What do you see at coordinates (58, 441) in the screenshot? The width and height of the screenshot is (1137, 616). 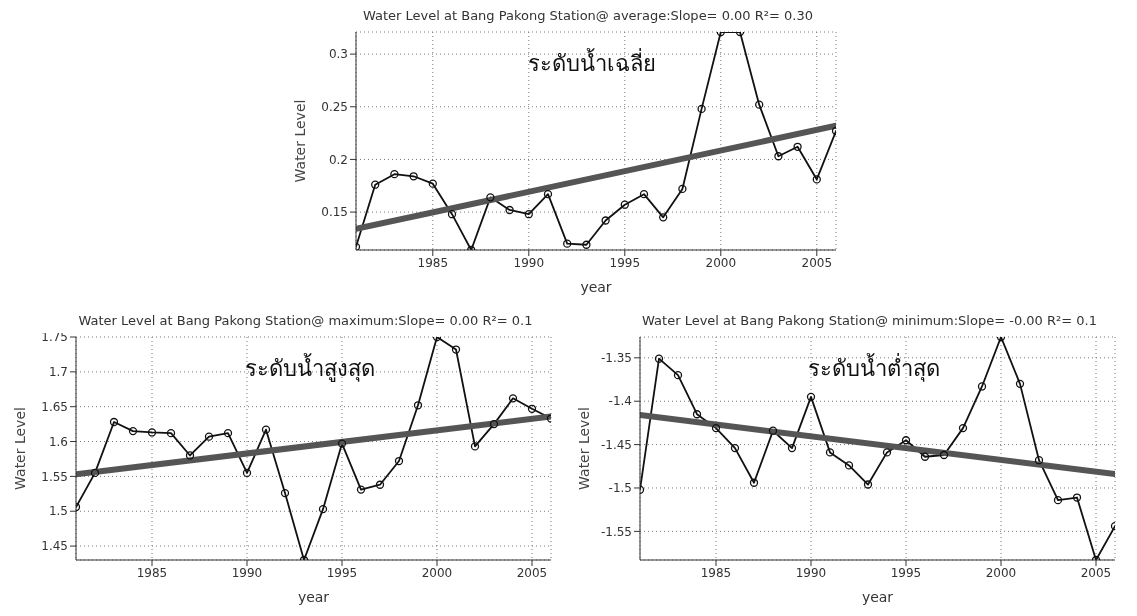 I see `y-tick-label: 1.6` at bounding box center [58, 441].